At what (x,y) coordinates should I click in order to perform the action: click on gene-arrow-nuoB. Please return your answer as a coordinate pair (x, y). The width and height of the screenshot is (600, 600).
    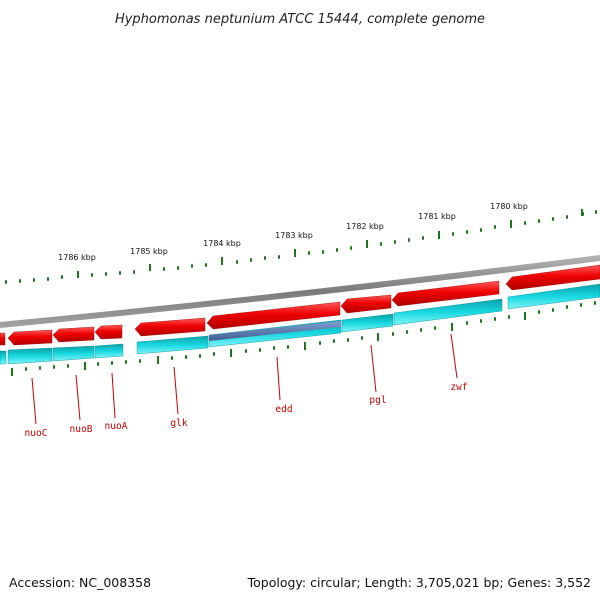
    Looking at the image, I should click on (73, 334).